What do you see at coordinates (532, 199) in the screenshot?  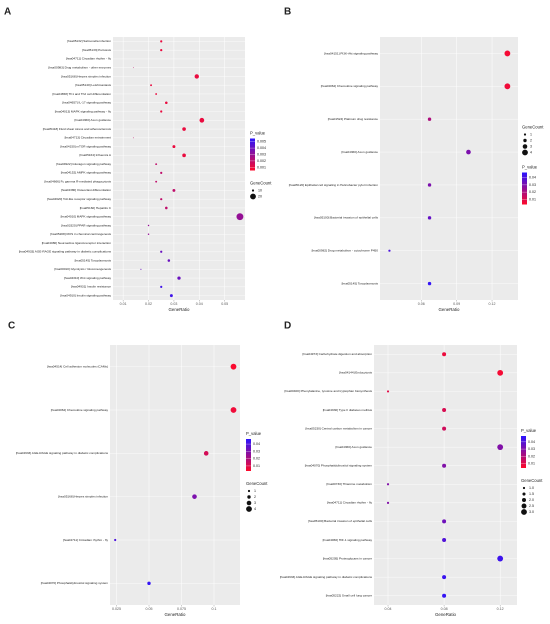 I see `colorbar-label: 0.01` at bounding box center [532, 199].